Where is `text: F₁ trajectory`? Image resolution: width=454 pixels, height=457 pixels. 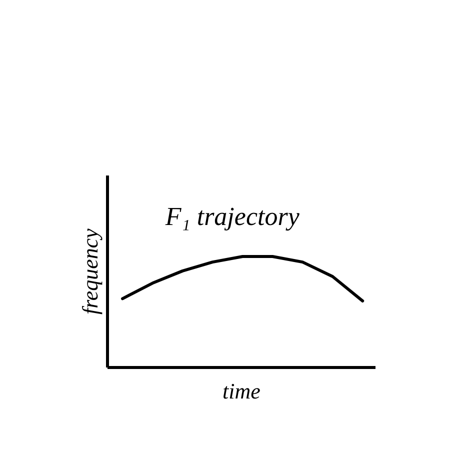
text: F₁ trajectory is located at coordinates (232, 216).